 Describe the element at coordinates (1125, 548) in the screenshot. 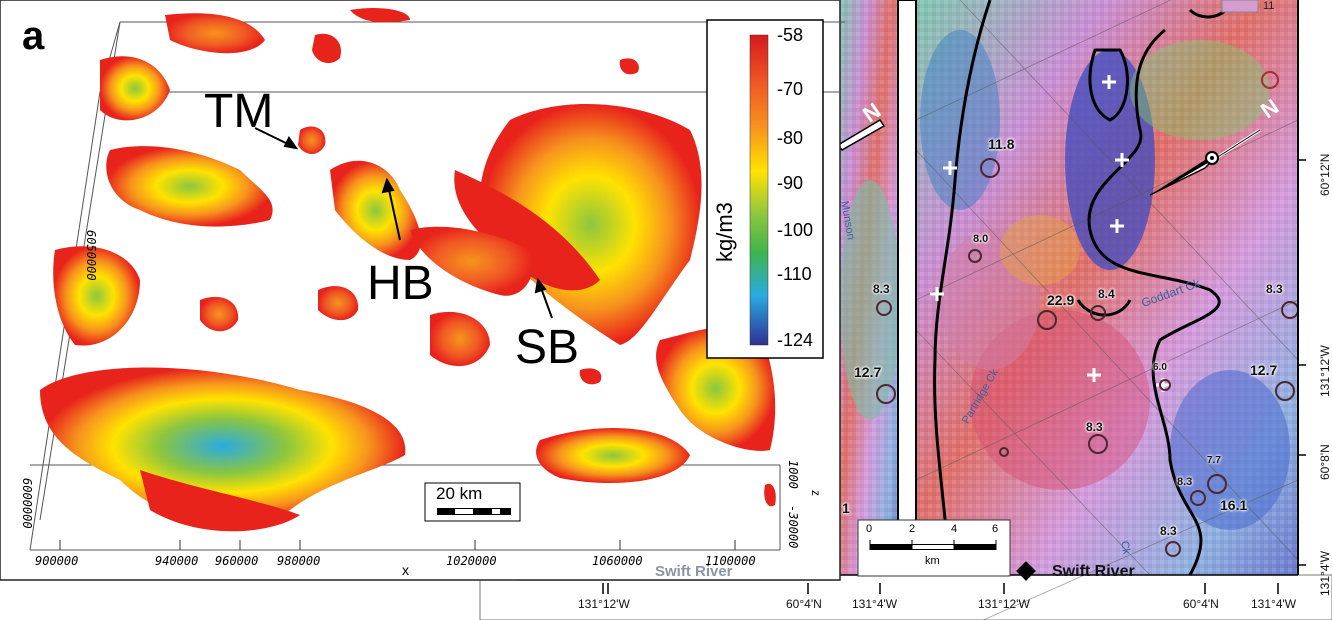

I see `creek-label: Ck` at that location.